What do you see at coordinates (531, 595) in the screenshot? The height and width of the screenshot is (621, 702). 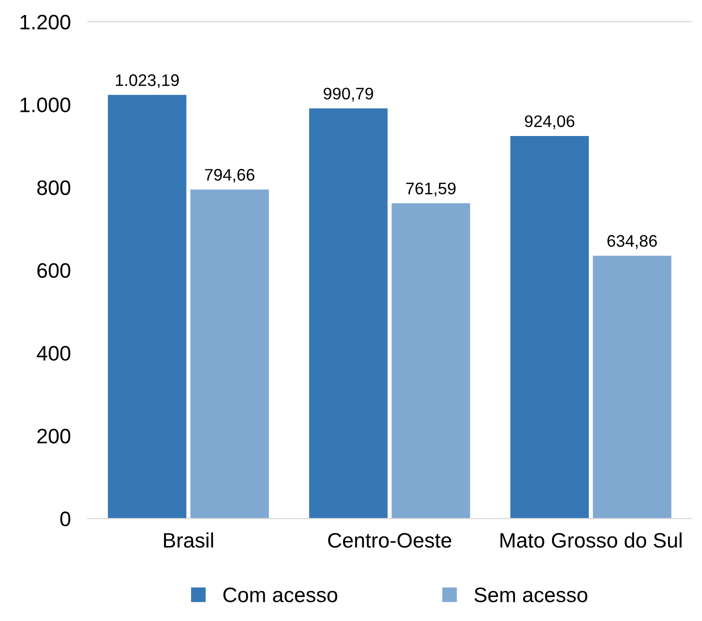 I see `legend-label: Sem acesso` at bounding box center [531, 595].